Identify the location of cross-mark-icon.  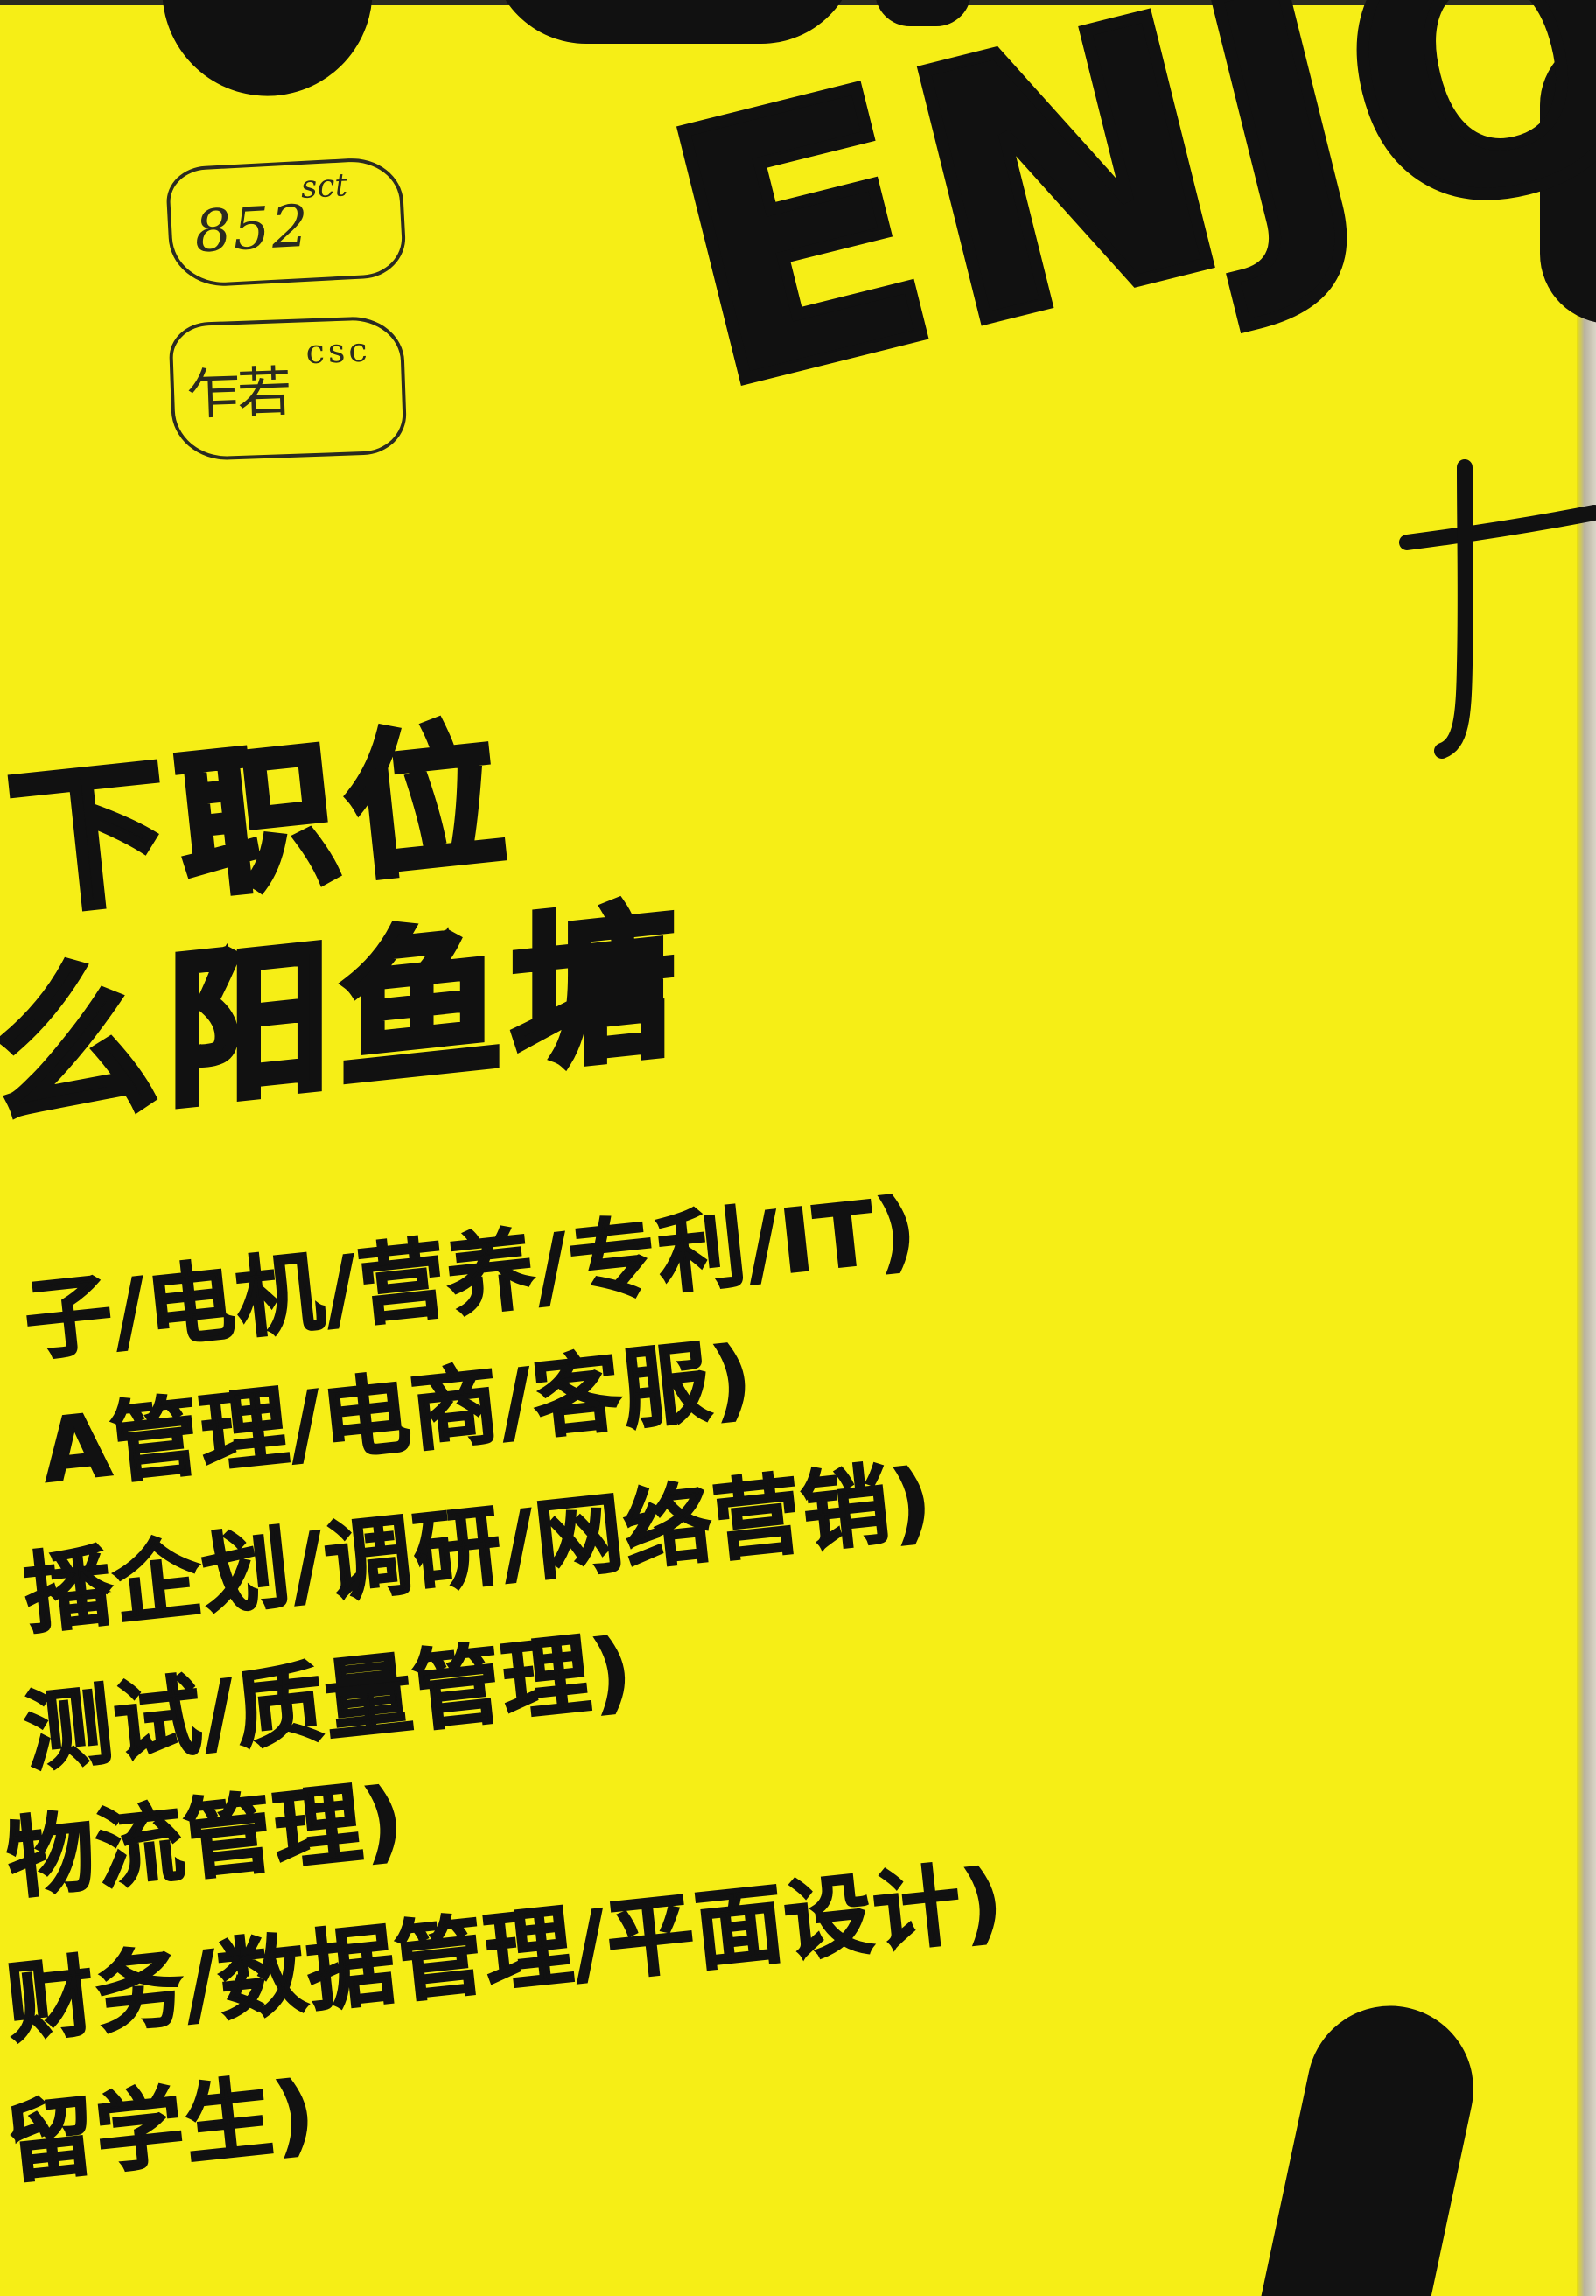
(1497, 609).